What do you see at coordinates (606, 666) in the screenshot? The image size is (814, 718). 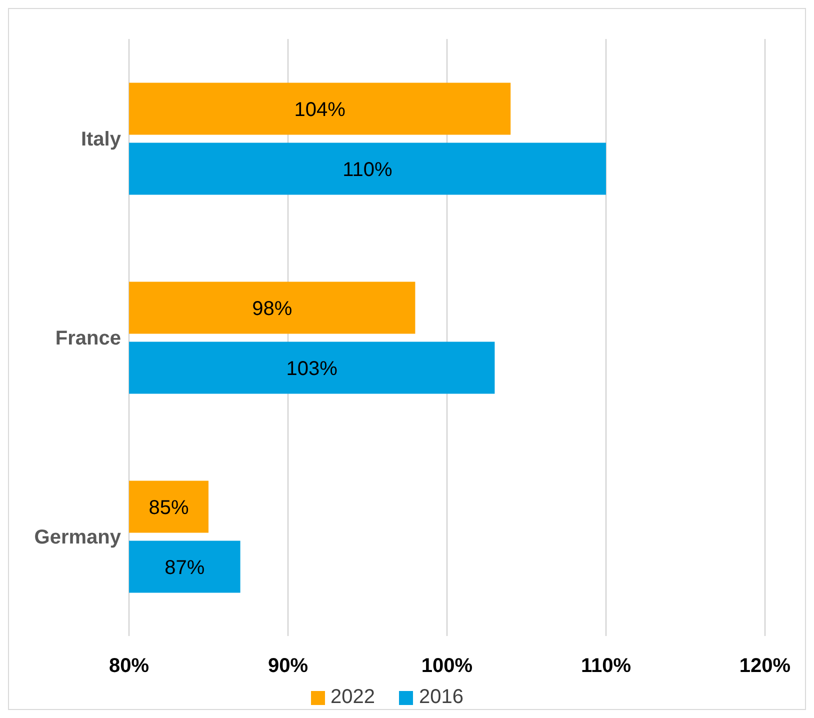 I see `x-tick-label: 110%` at bounding box center [606, 666].